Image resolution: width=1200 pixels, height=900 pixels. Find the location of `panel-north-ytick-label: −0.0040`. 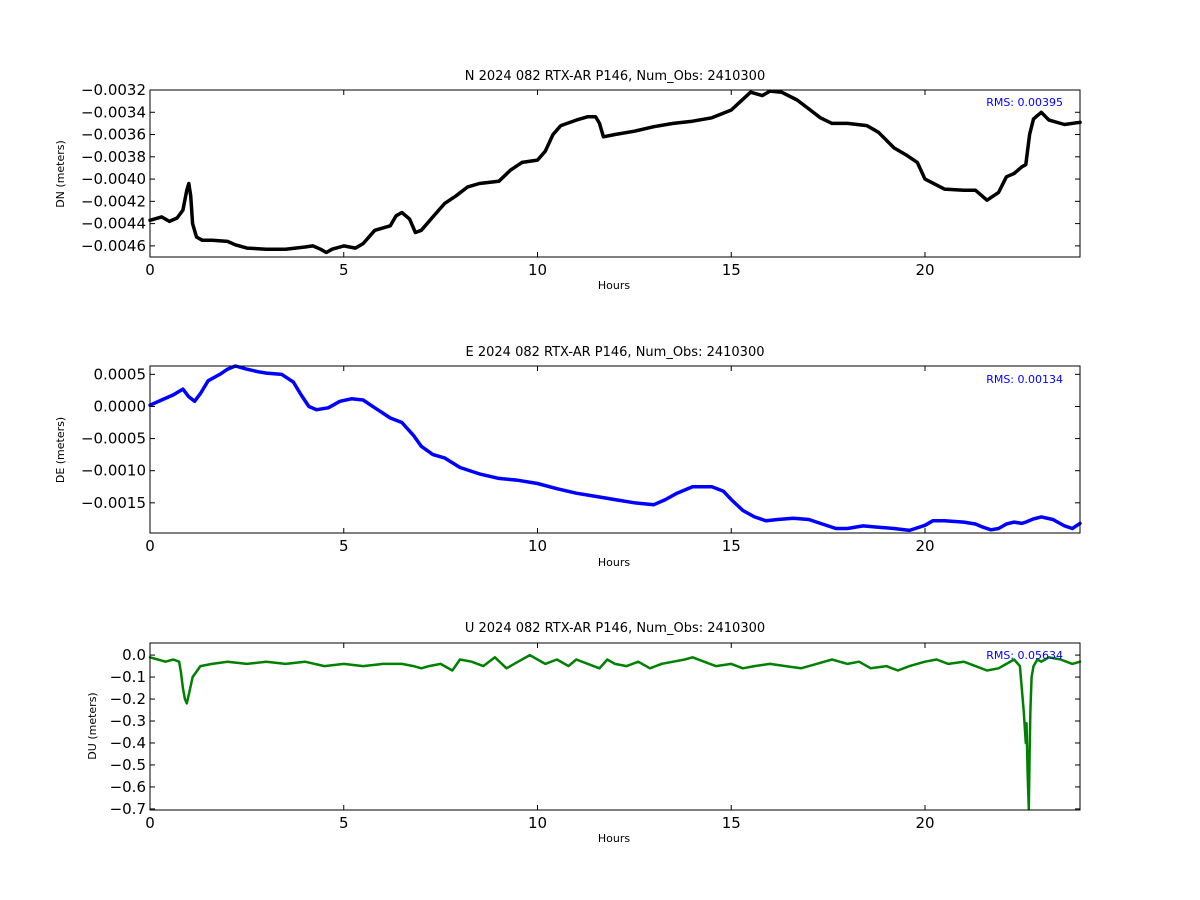

panel-north-ytick-label: −0.0040 is located at coordinates (113, 179).